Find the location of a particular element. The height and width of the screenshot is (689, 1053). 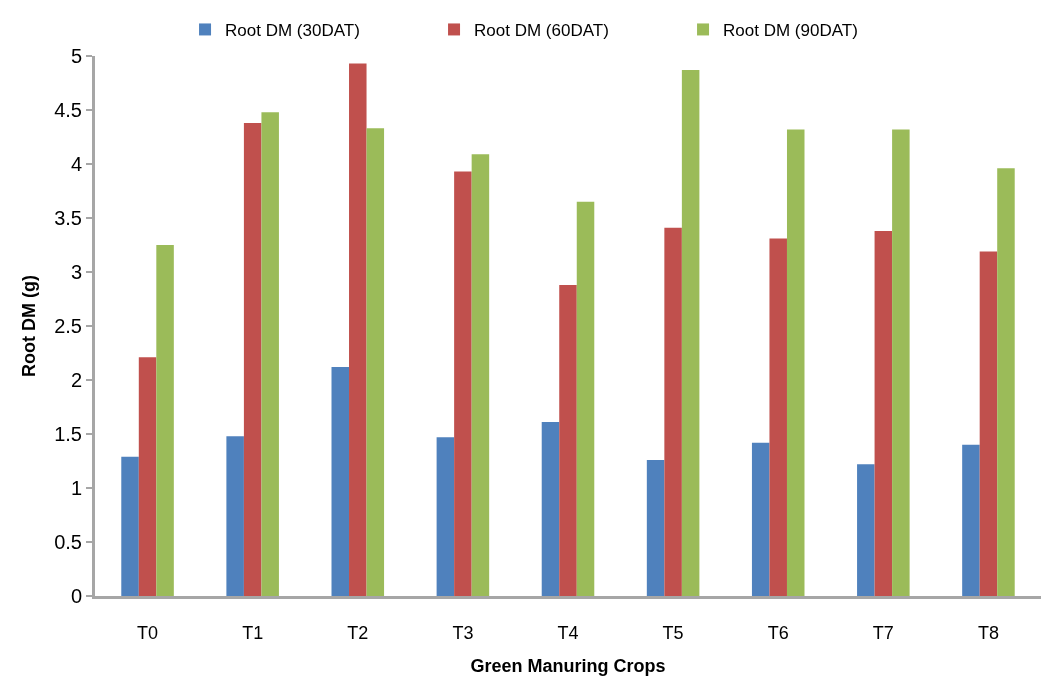

y-tick-label: 4.5 is located at coordinates (68, 110).